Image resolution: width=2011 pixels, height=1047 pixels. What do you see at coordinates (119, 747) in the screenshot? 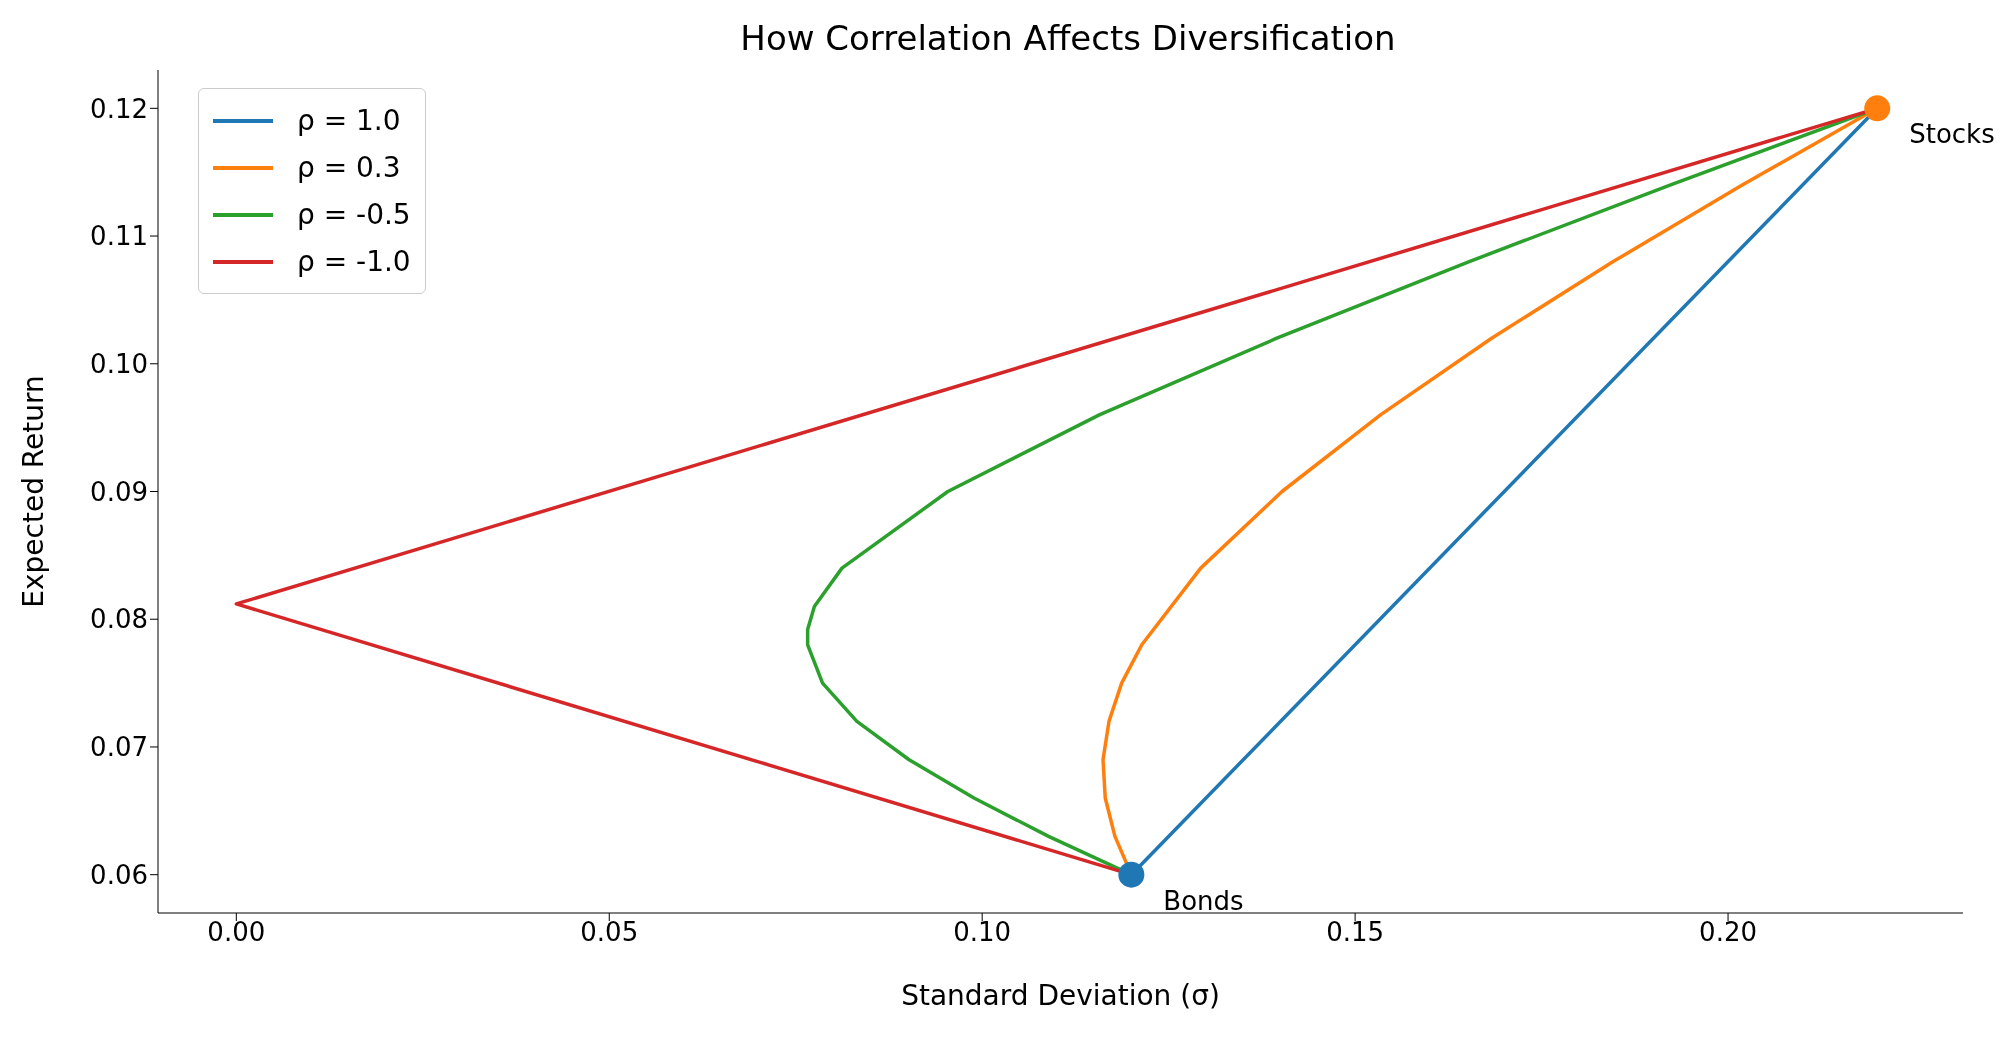
I see `y-tick-label: 0.07` at bounding box center [119, 747].